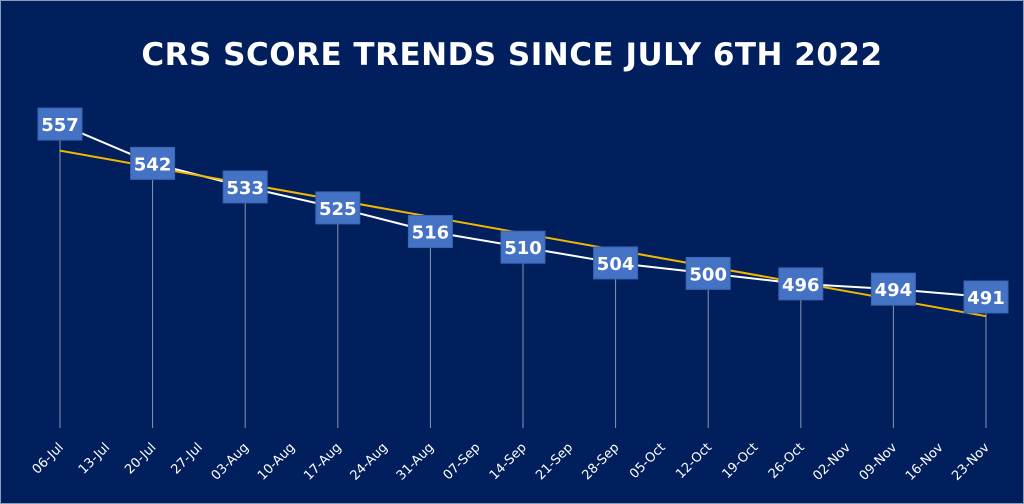 The height and width of the screenshot is (504, 1024). What do you see at coordinates (415, 461) in the screenshot?
I see `x-tick-label: 31-Aug` at bounding box center [415, 461].